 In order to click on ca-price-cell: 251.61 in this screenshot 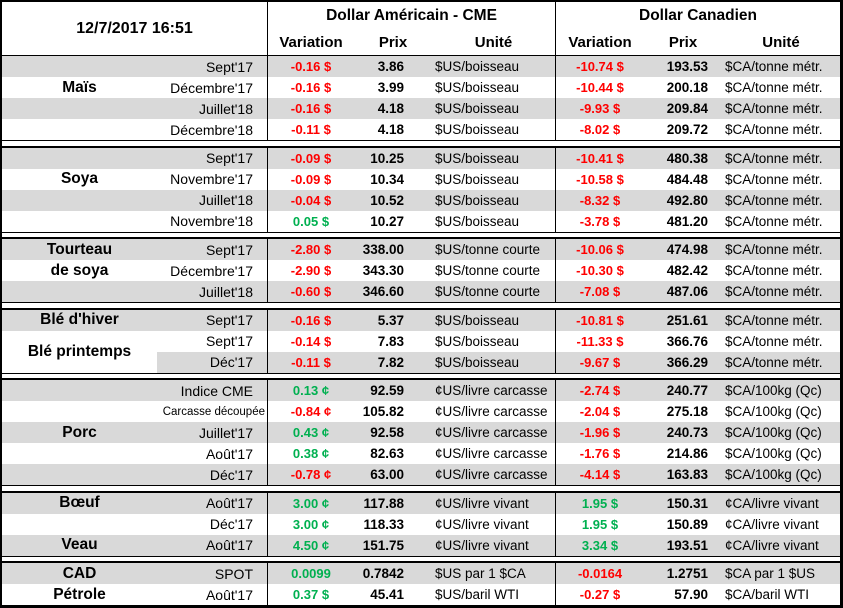, I will do `click(683, 320)`.